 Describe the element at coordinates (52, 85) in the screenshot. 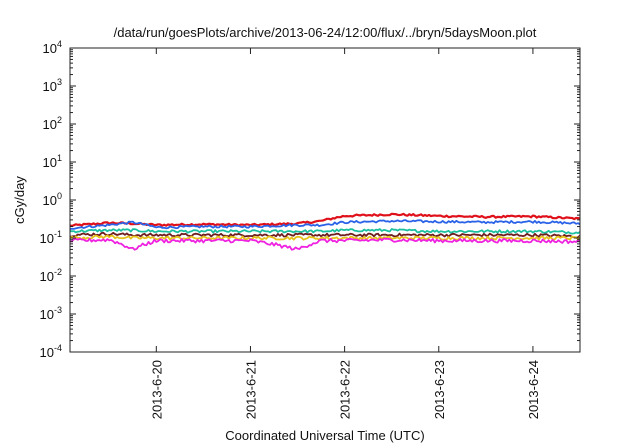

I see `y-tick-label: 10³` at that location.